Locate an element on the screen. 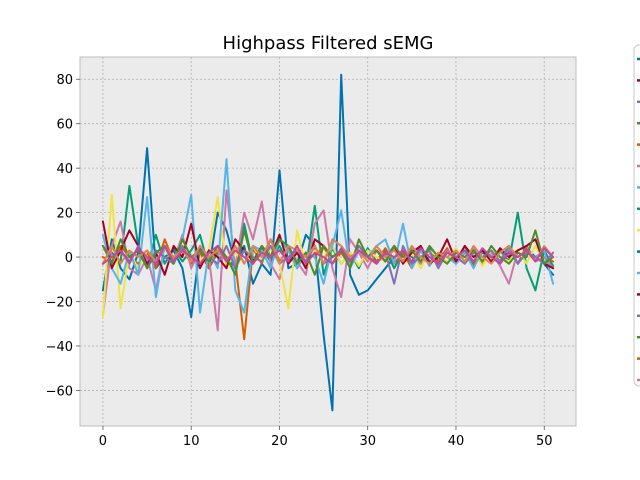  legend-box is located at coordinates (636, 215).